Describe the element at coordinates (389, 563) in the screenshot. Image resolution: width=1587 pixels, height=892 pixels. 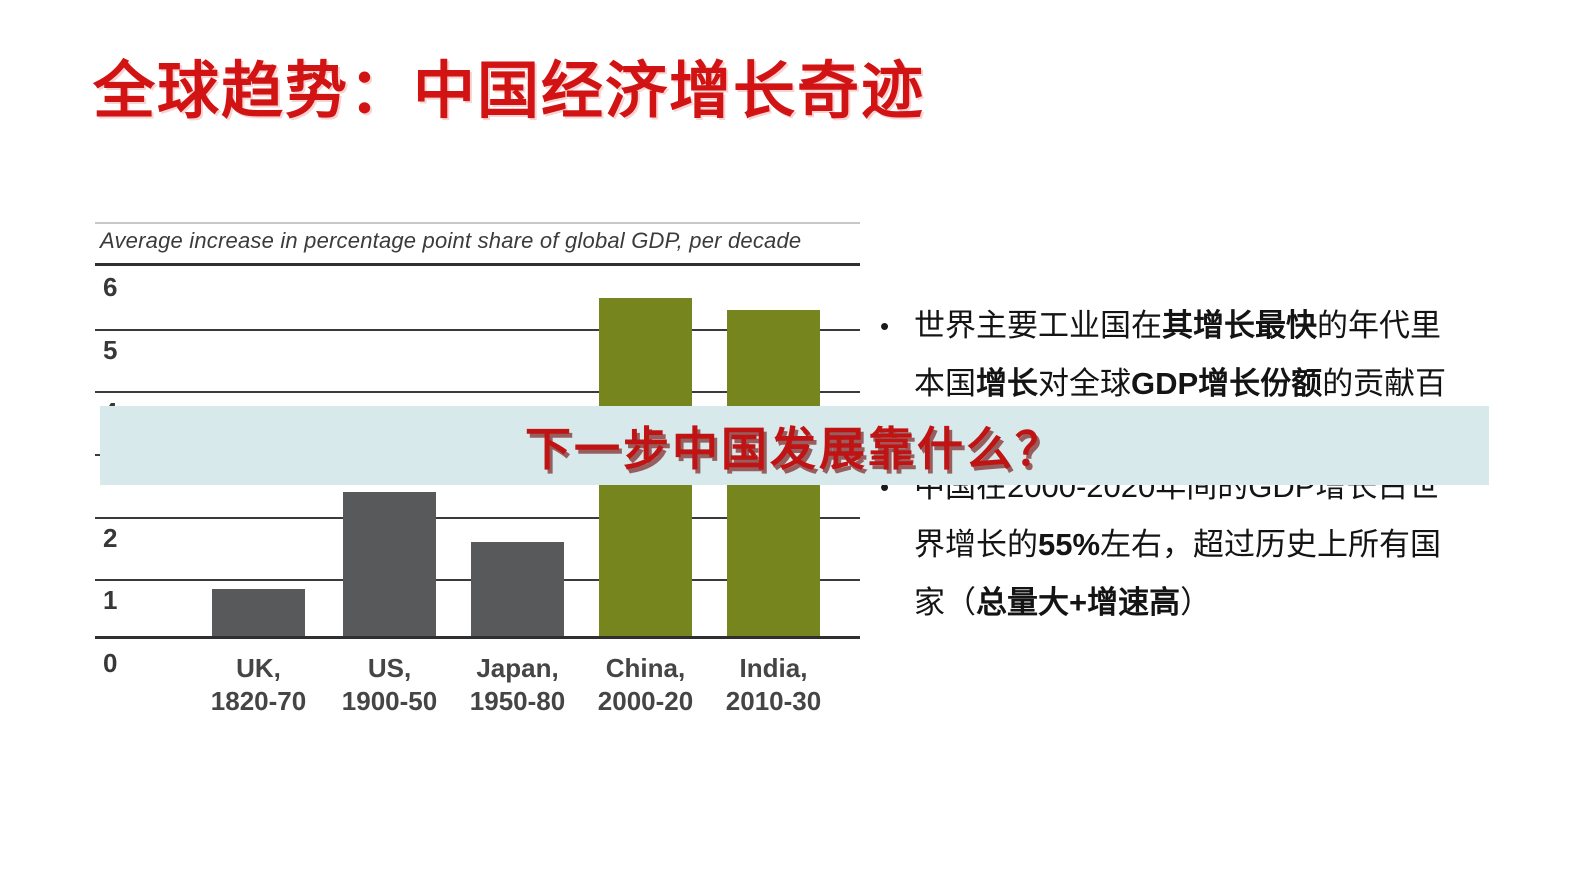
I see `bar-us` at that location.